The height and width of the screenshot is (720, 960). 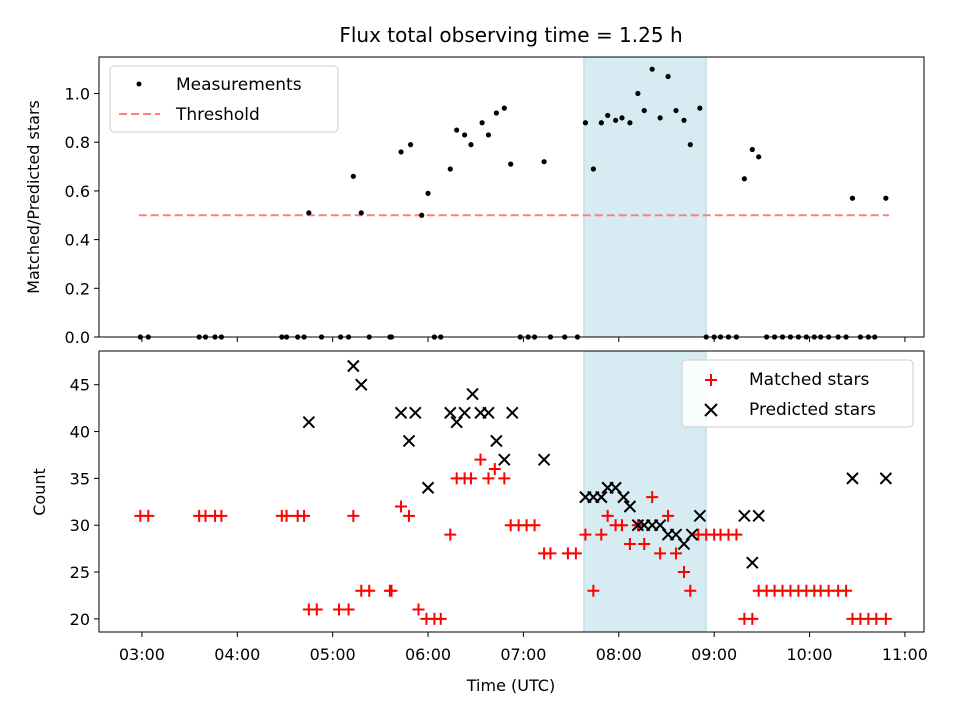 What do you see at coordinates (82, 216) in the screenshot?
I see `top-y-ticks: 0.0 0.2 0.4 0.6 0.8 1.0` at bounding box center [82, 216].